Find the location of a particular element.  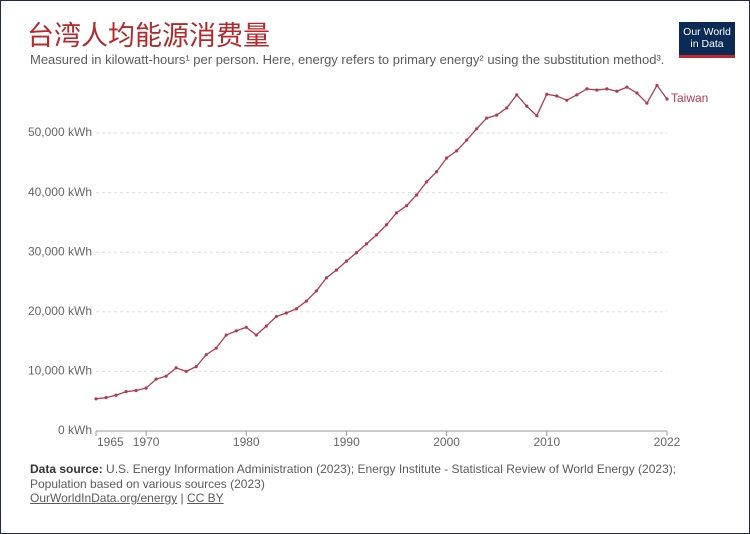

logo: Our World in Data is located at coordinates (707, 40).